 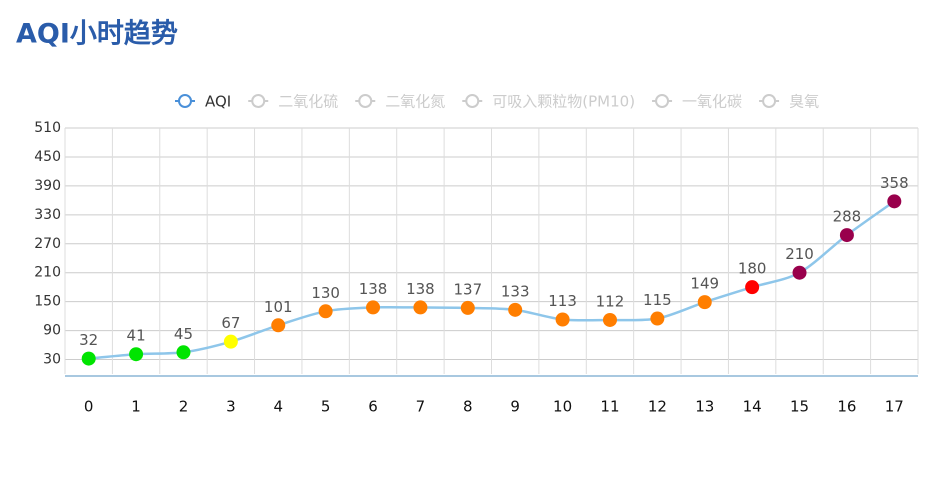 I want to click on data-label: 133, so click(x=515, y=291).